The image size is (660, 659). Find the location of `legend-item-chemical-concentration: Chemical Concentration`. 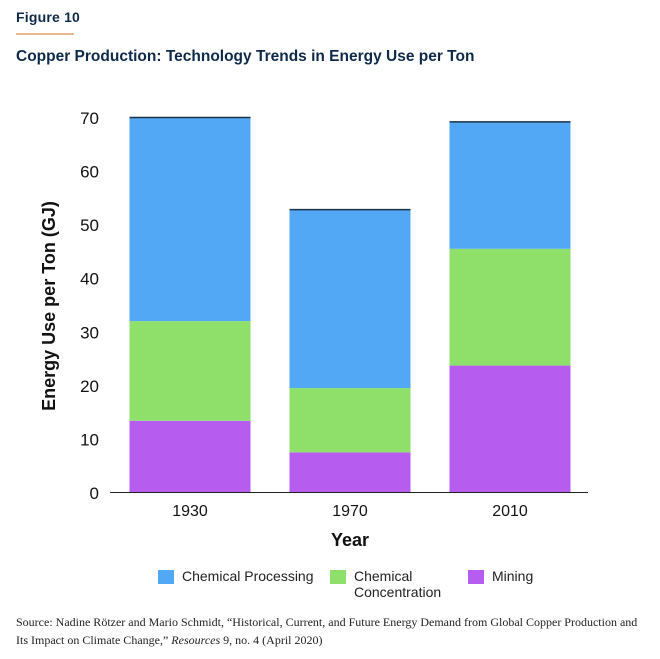

legend-item-chemical-concentration: Chemical Concentration is located at coordinates (385, 584).